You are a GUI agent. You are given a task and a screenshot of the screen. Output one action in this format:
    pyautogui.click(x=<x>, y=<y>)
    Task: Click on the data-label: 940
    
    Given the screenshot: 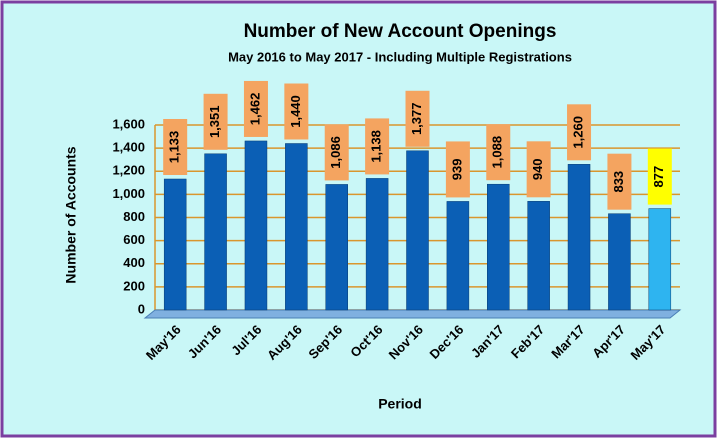 What is the action you would take?
    pyautogui.click(x=537, y=169)
    